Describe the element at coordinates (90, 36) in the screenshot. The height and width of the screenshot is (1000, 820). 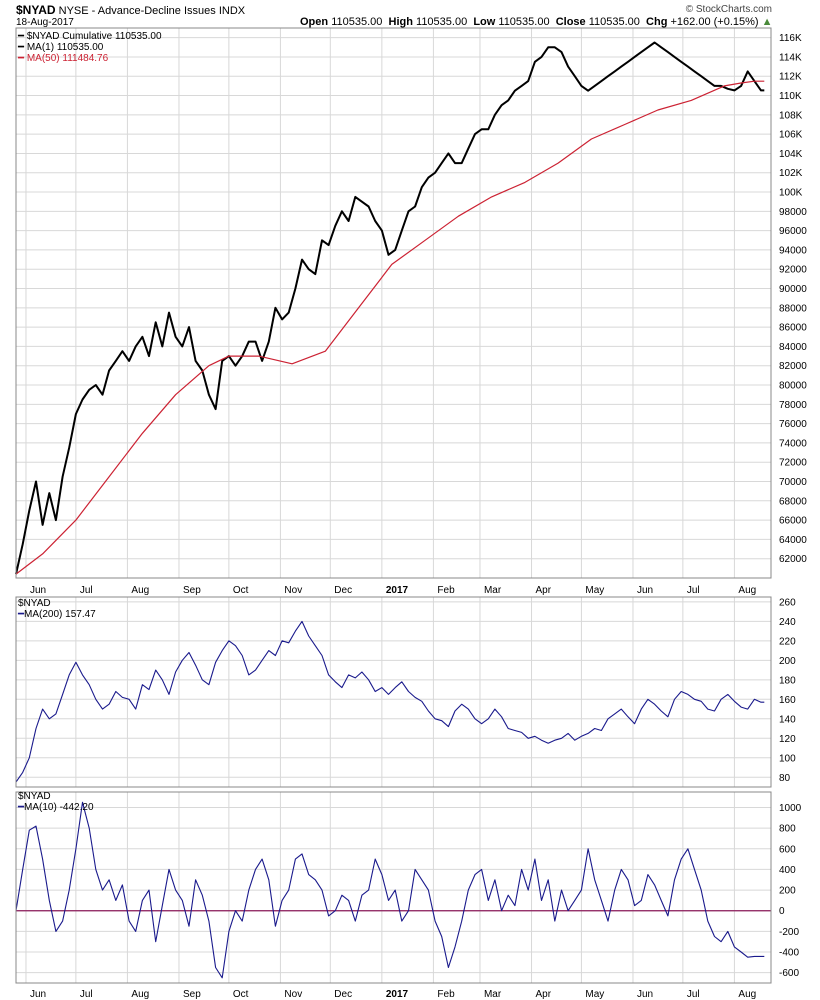
I see `legend-item-cumulative: ━ $NYAD Cumulative 110535.00` at that location.